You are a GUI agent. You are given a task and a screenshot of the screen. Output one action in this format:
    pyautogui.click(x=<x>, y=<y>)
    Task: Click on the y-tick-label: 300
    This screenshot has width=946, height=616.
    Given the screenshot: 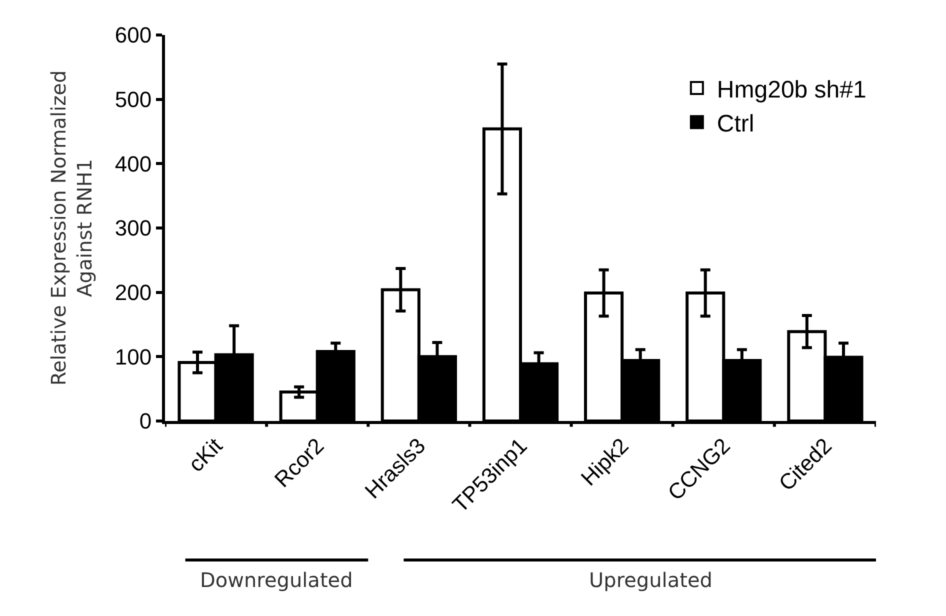 What is the action you would take?
    pyautogui.click(x=133, y=228)
    